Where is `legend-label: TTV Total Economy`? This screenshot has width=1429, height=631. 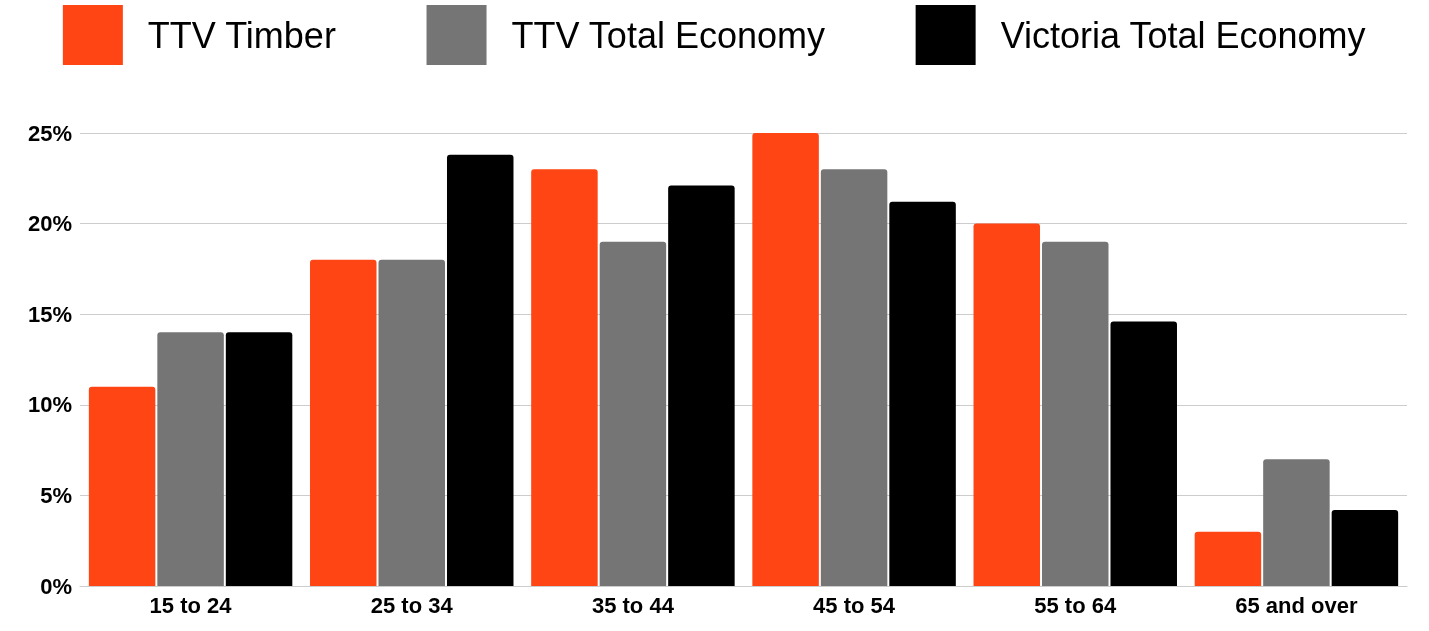 legend-label: TTV Total Economy is located at coordinates (668, 35).